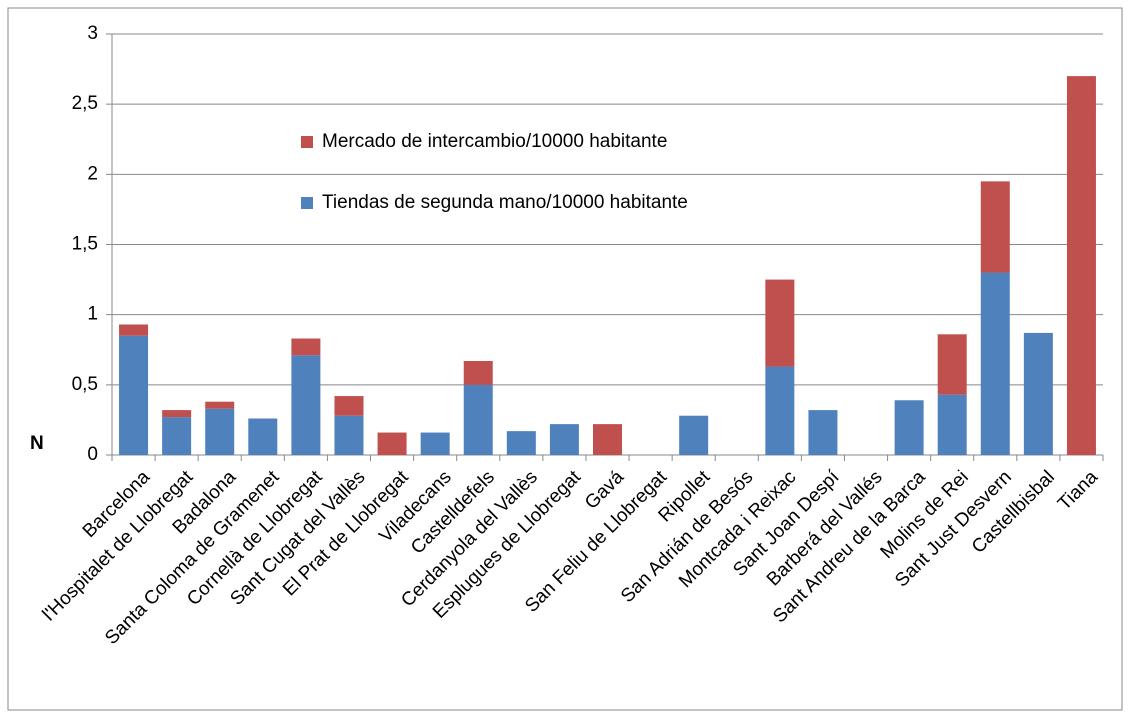  Describe the element at coordinates (92, 33) in the screenshot. I see `y-tick-label: 3` at that location.